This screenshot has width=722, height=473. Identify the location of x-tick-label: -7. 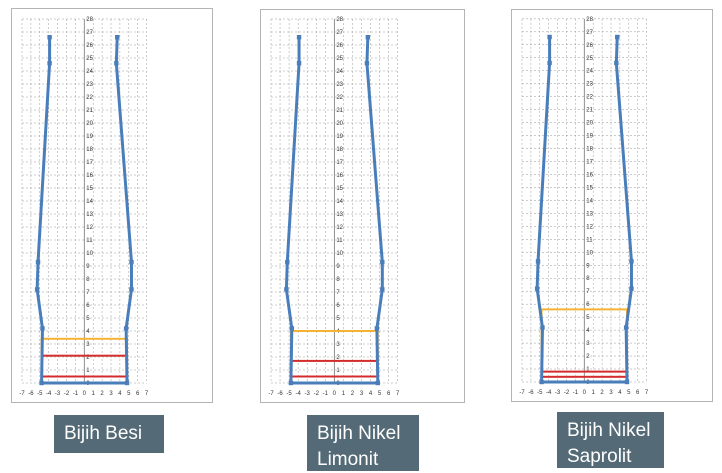
(522, 393).